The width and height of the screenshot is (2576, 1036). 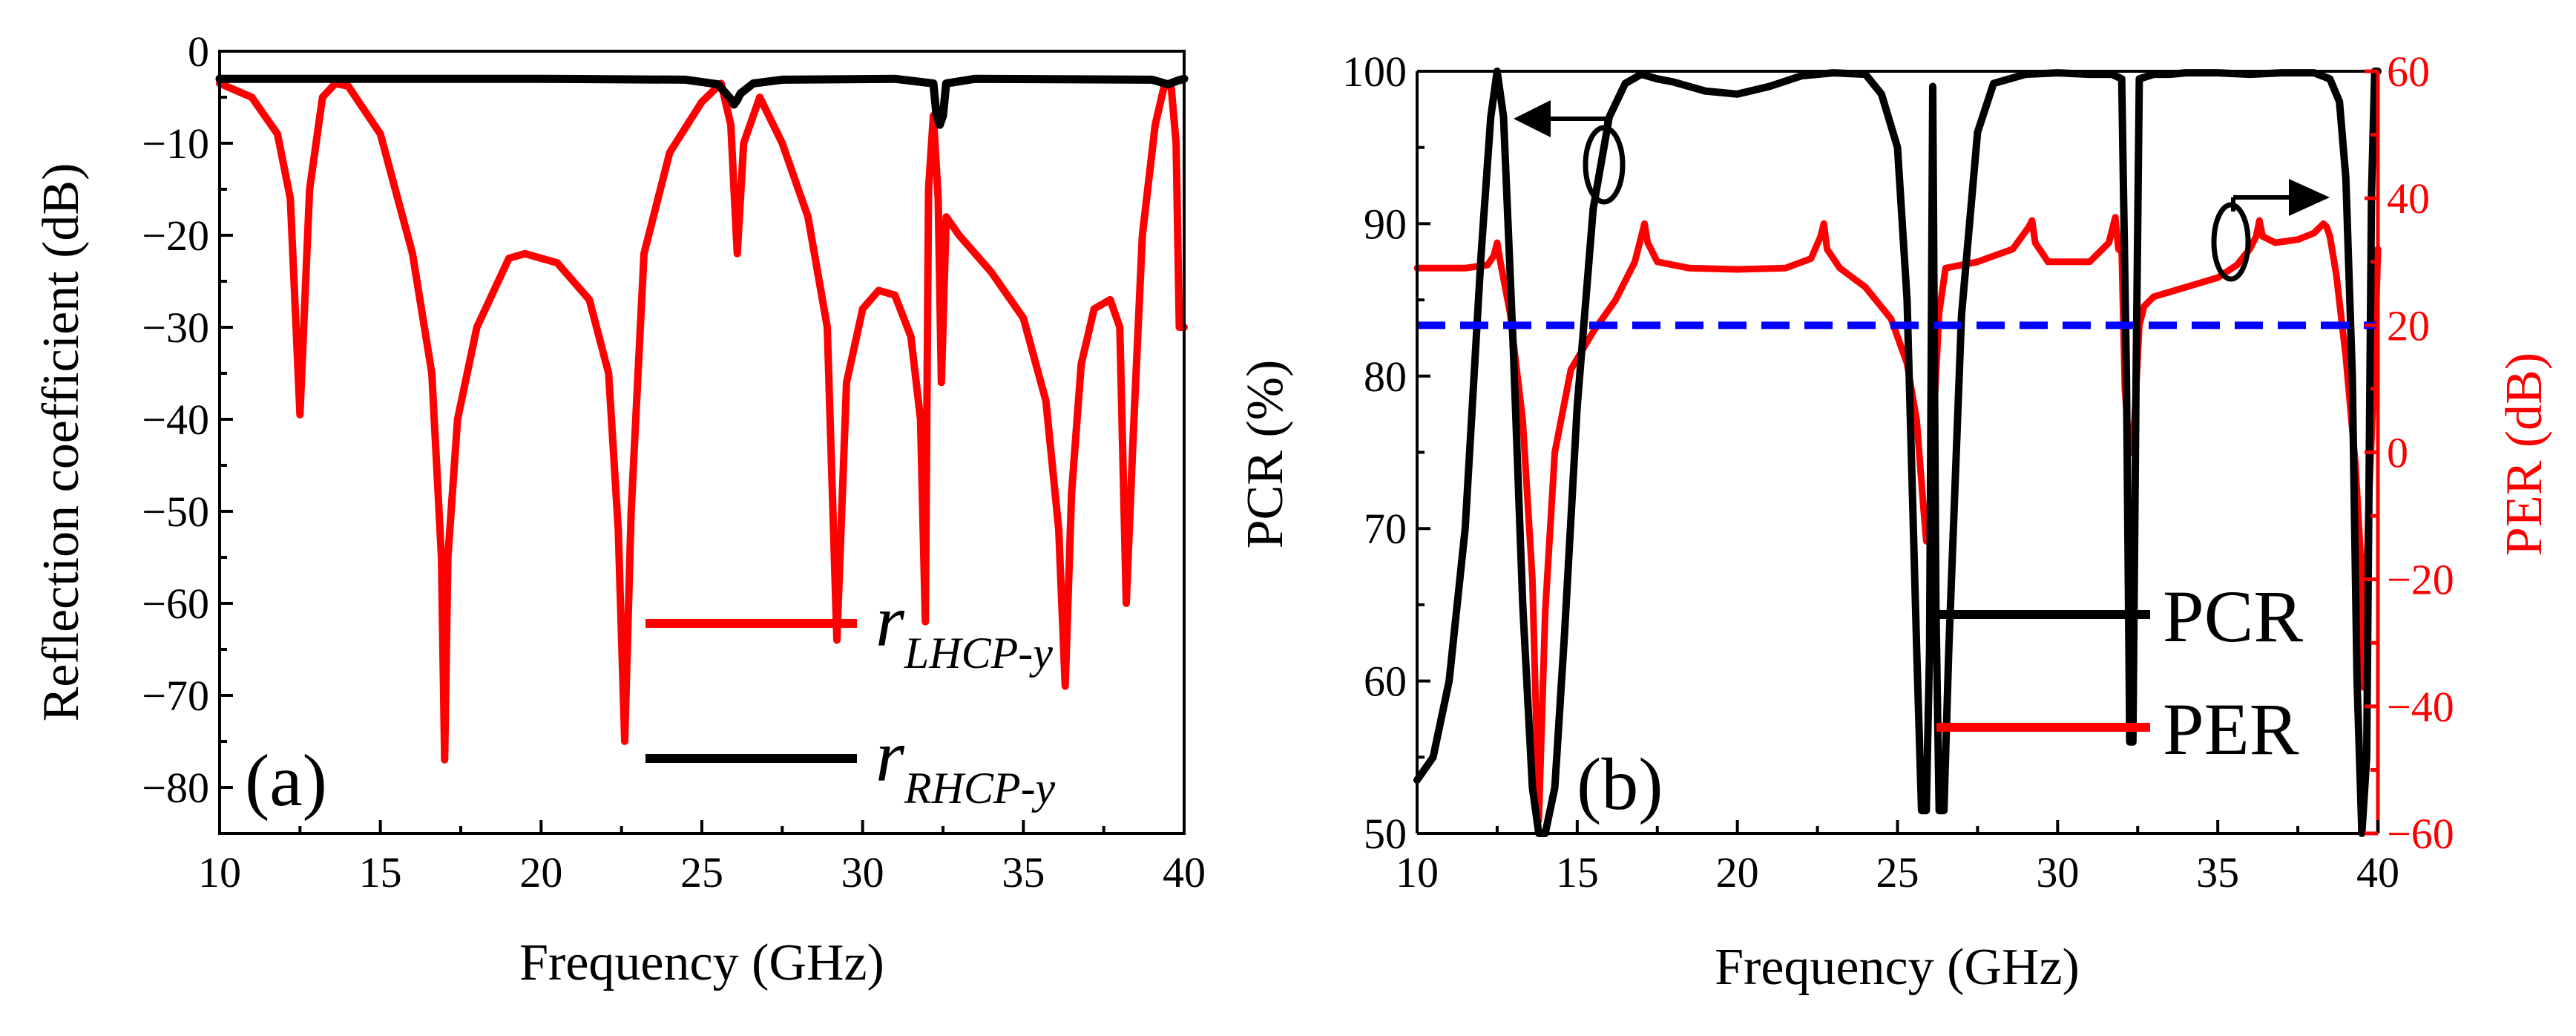 I want to click on annotation-pcr-axis-arrow, so click(x=1570, y=152).